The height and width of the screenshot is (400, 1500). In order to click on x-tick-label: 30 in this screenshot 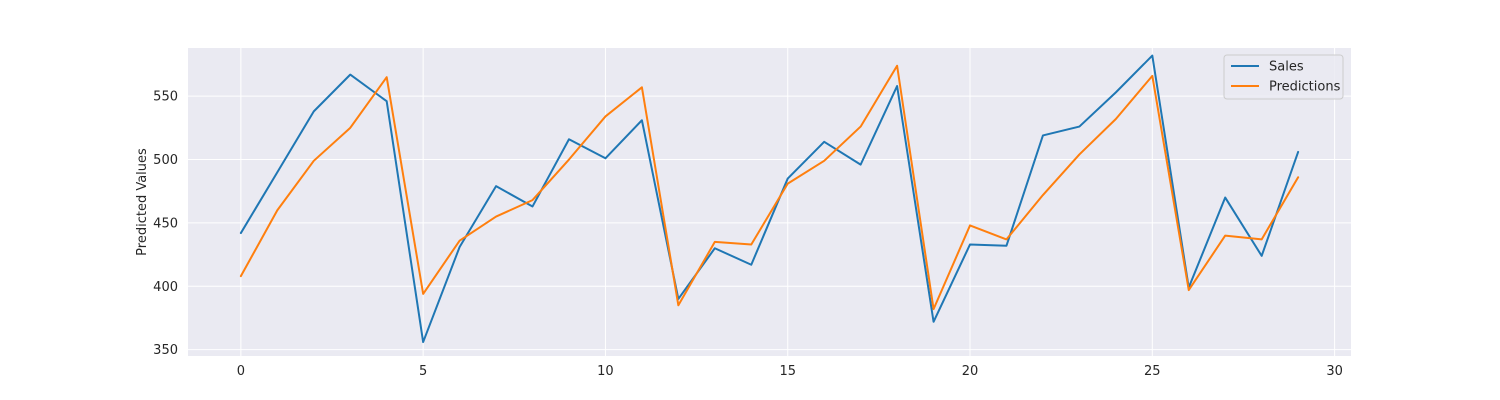, I will do `click(1334, 371)`.